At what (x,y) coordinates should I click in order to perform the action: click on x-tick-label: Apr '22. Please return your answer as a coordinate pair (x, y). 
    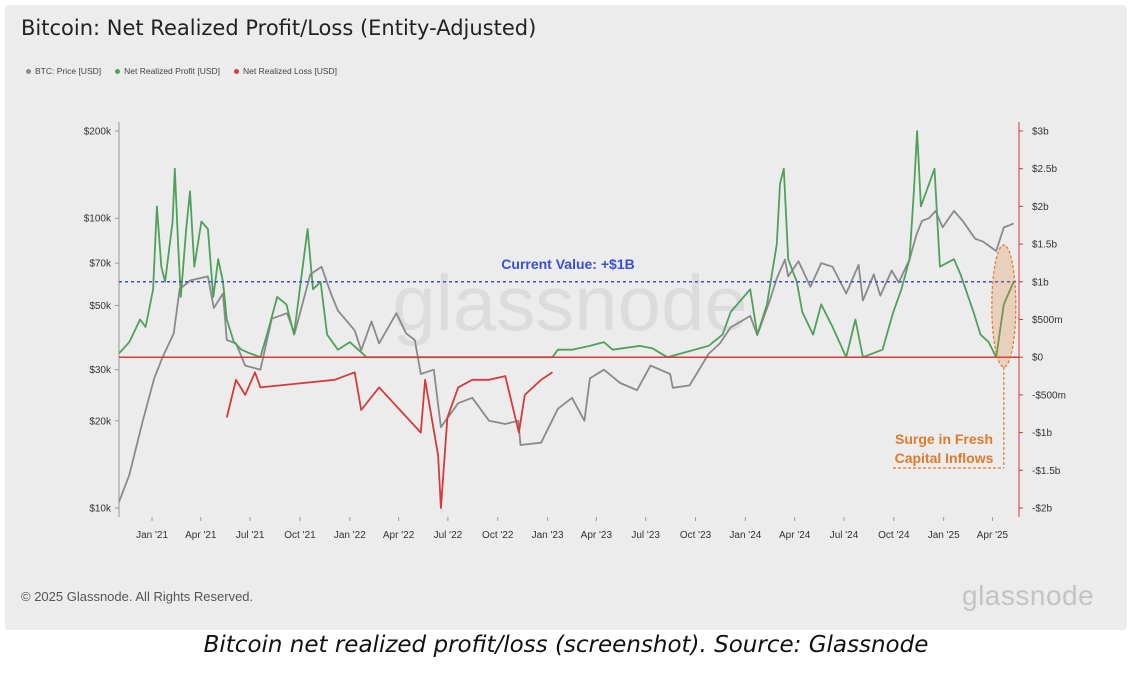
    Looking at the image, I should click on (399, 535).